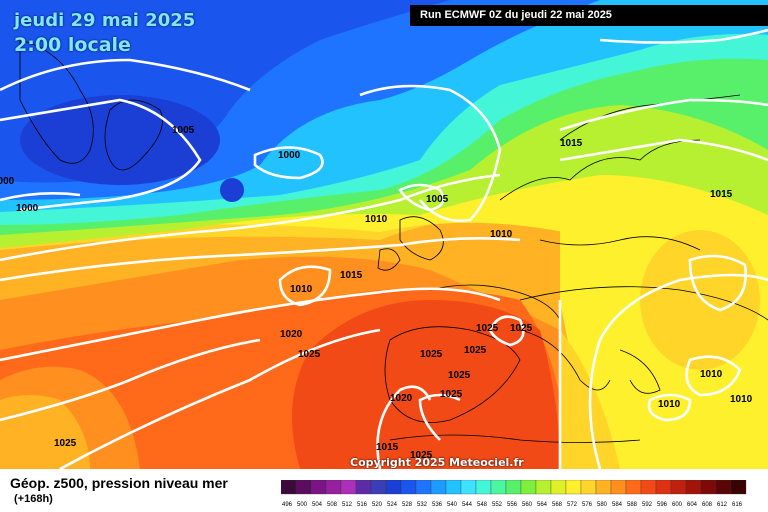  What do you see at coordinates (407, 505) in the screenshot?
I see `legend-label: 528` at bounding box center [407, 505].